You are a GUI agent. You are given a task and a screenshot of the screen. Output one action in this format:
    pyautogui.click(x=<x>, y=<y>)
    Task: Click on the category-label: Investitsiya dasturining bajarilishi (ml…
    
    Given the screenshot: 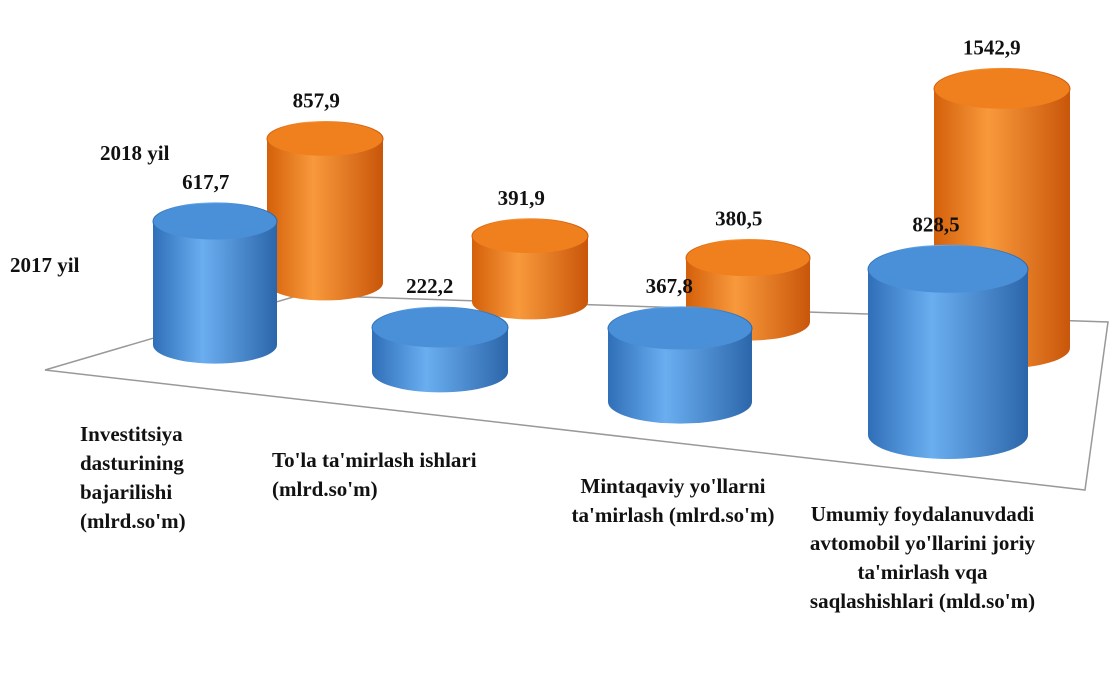 What is the action you would take?
    pyautogui.click(x=133, y=477)
    